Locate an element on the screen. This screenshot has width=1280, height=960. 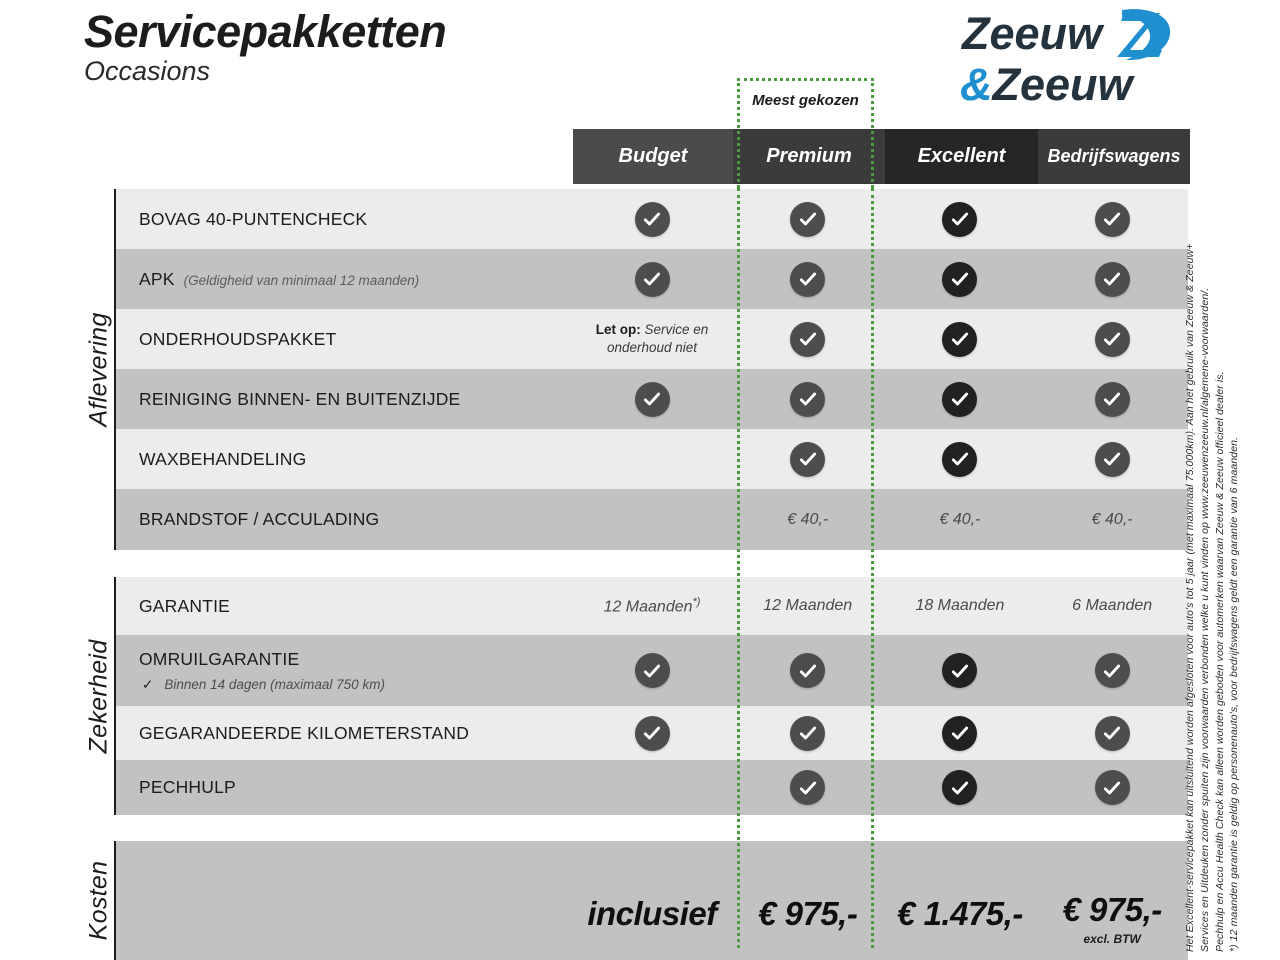
cell-onderhoudspakket-excellent is located at coordinates (960, 339).